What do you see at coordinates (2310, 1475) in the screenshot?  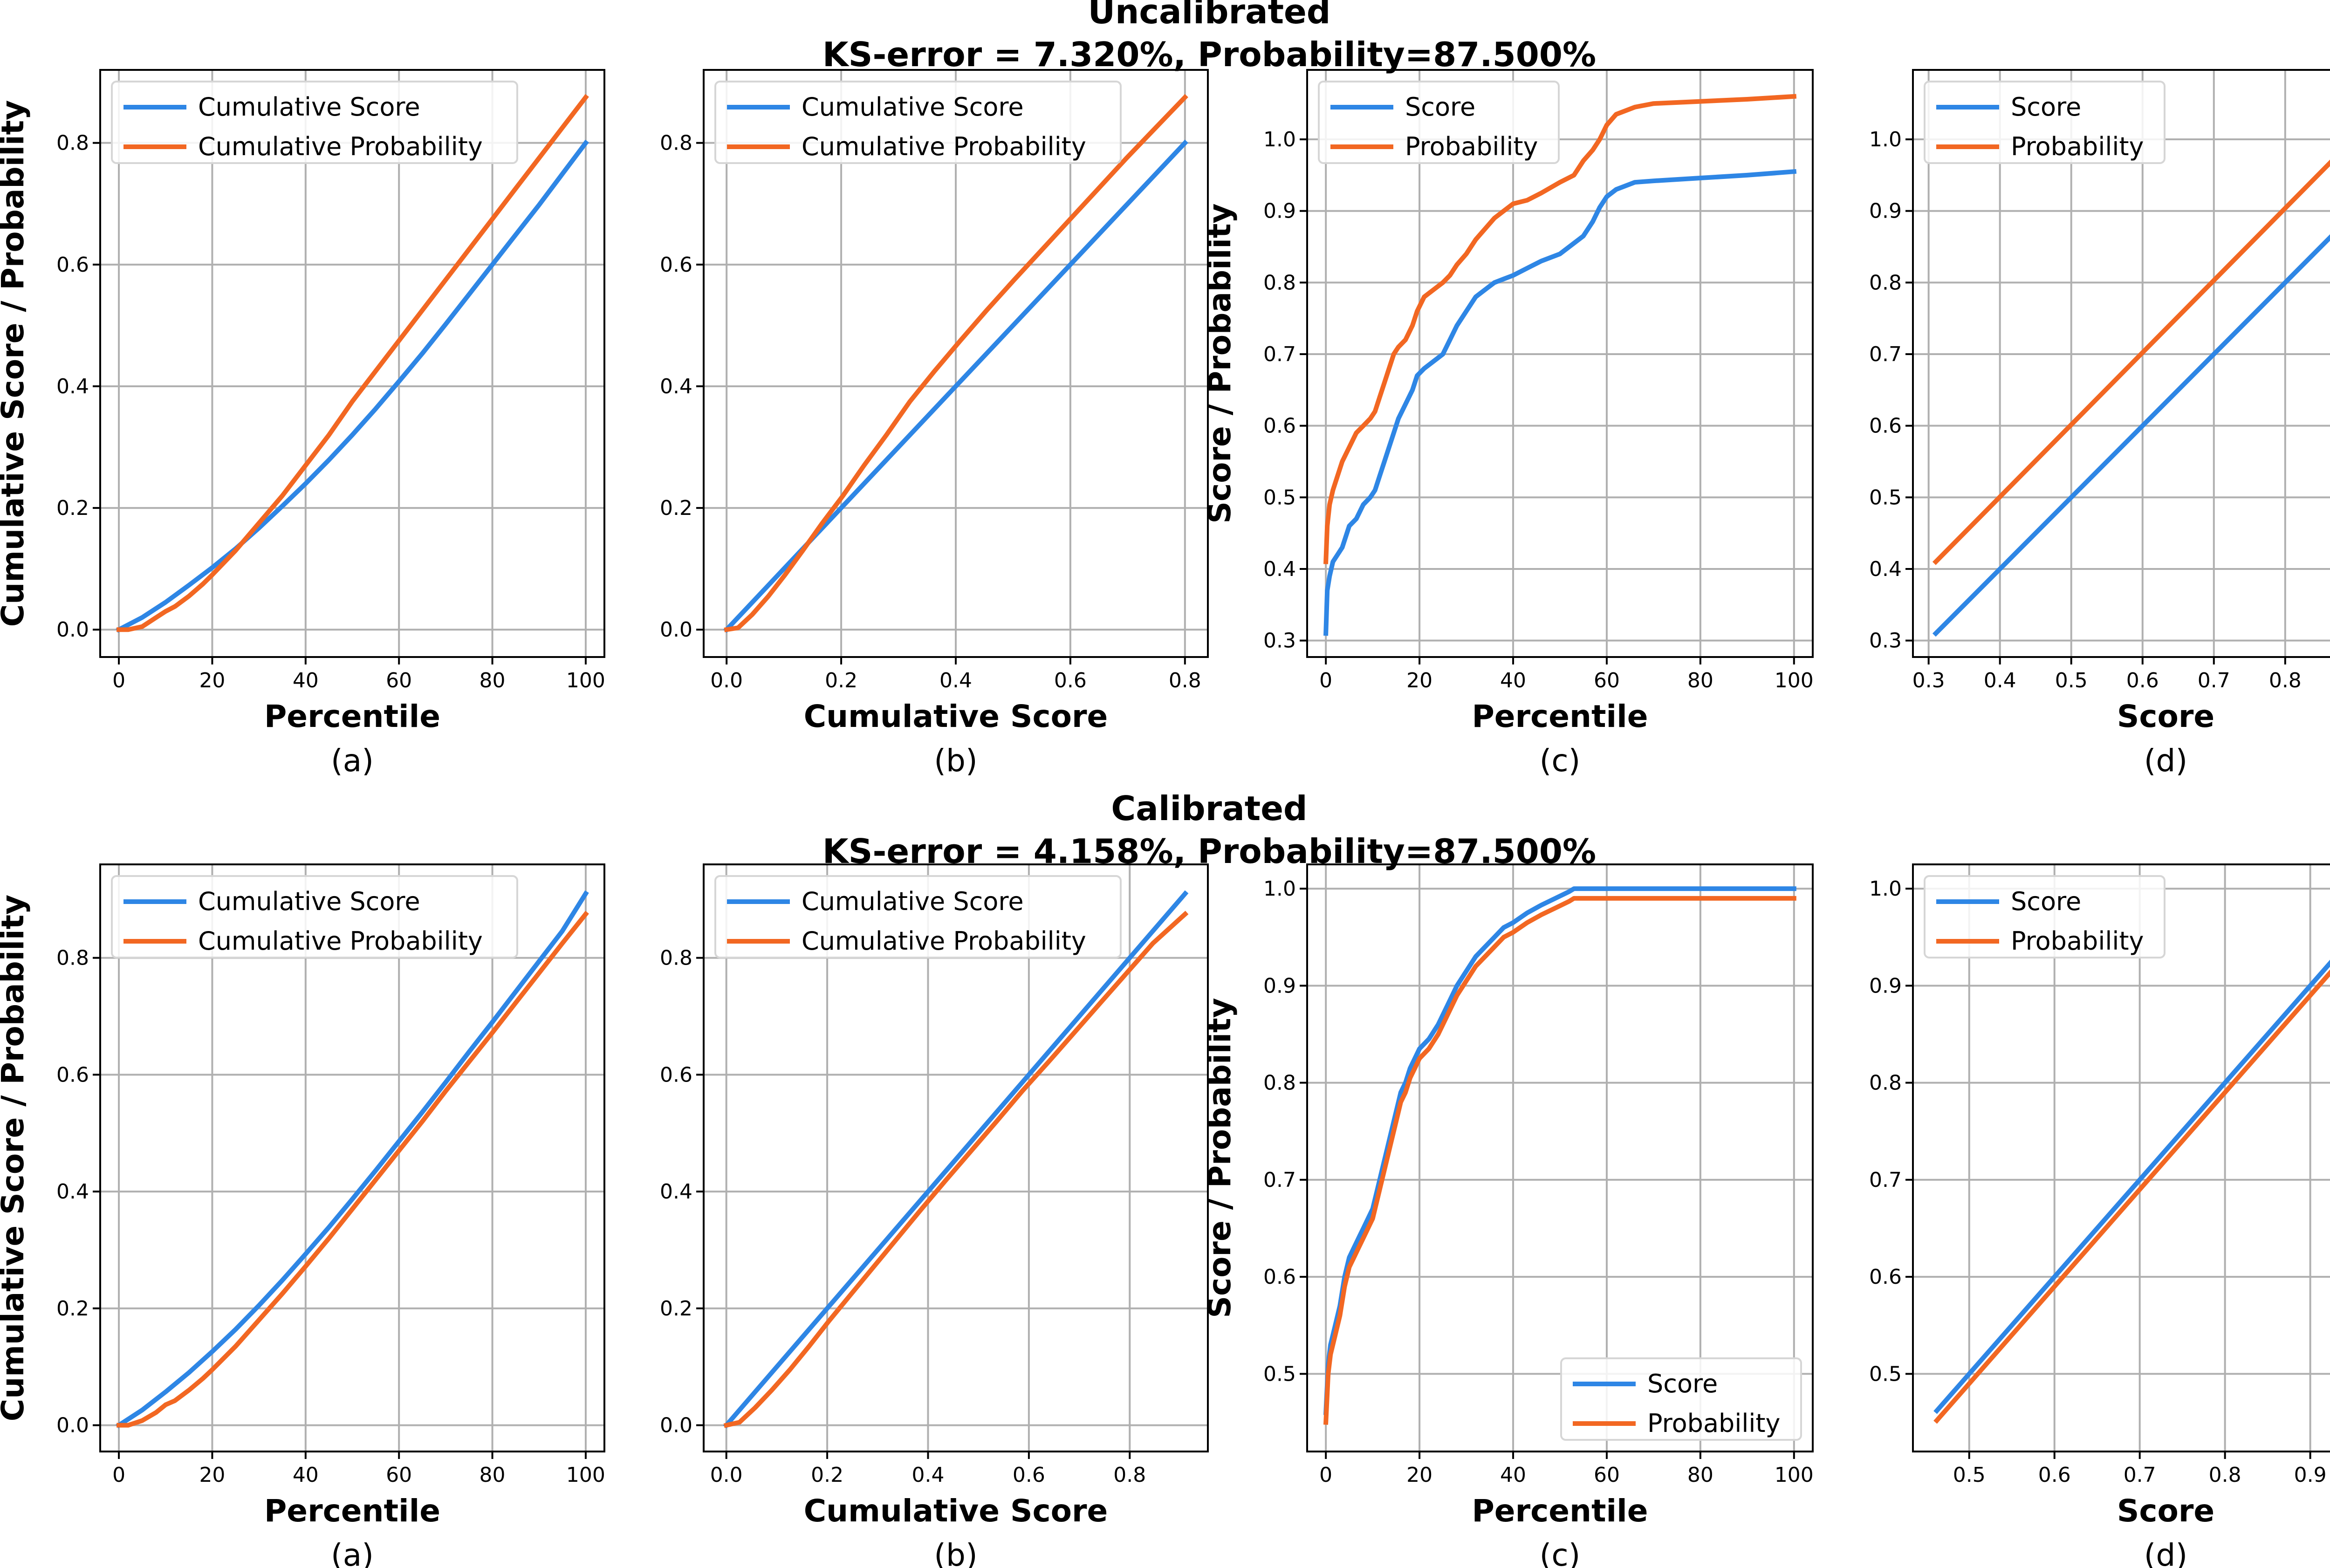 I see `x-tick-label: 0.9` at bounding box center [2310, 1475].